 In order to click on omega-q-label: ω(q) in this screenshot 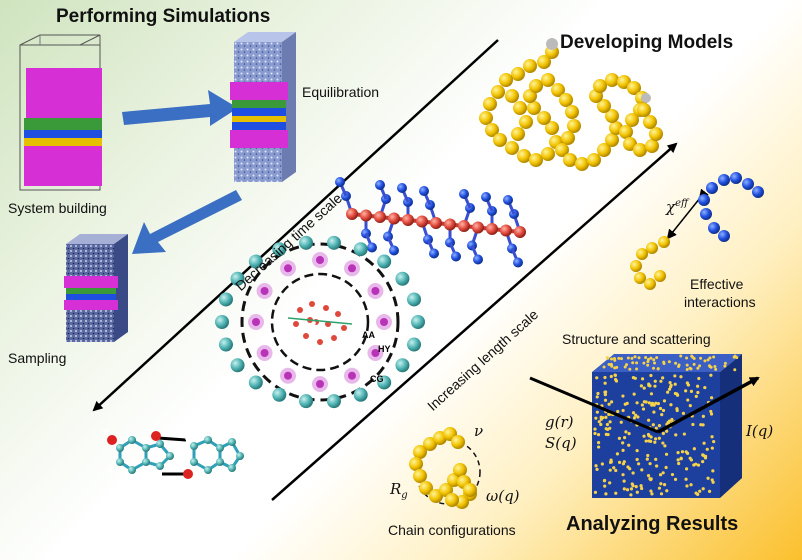, I will do `click(503, 496)`.